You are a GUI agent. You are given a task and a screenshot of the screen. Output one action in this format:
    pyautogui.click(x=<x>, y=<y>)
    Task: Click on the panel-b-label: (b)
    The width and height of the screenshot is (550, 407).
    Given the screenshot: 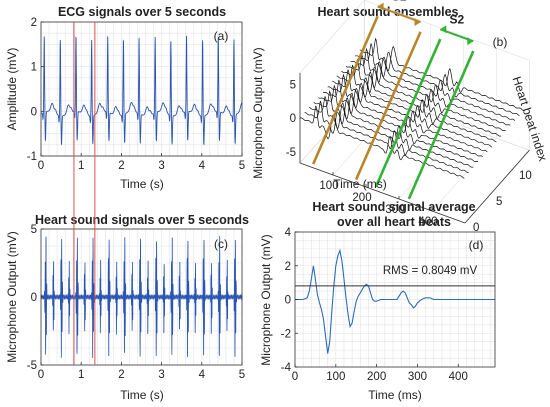 What is the action you would take?
    pyautogui.click(x=500, y=42)
    